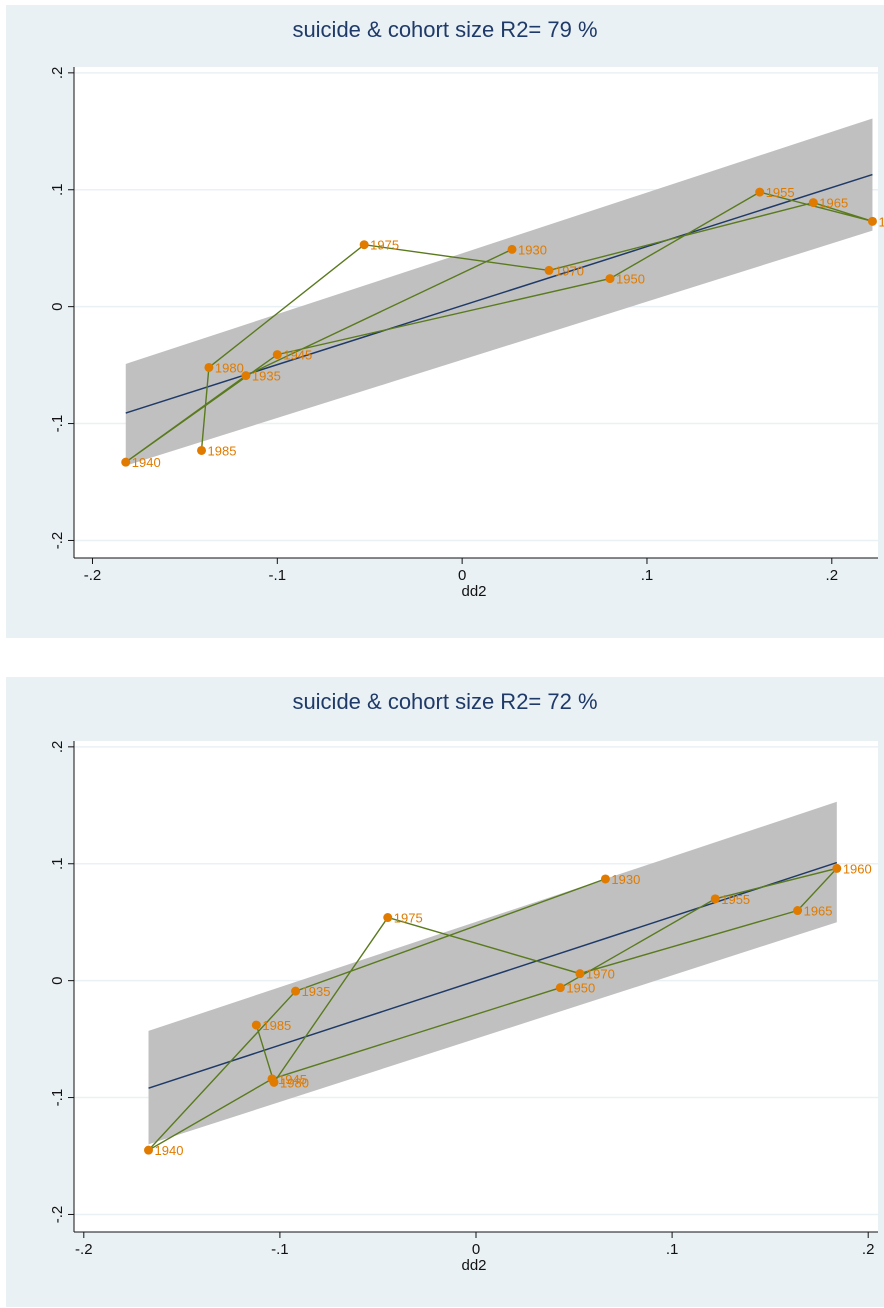 The image size is (884, 1308). What do you see at coordinates (444, 701) in the screenshot?
I see `chart-title: suicide & cohort size R2= 72 %` at bounding box center [444, 701].